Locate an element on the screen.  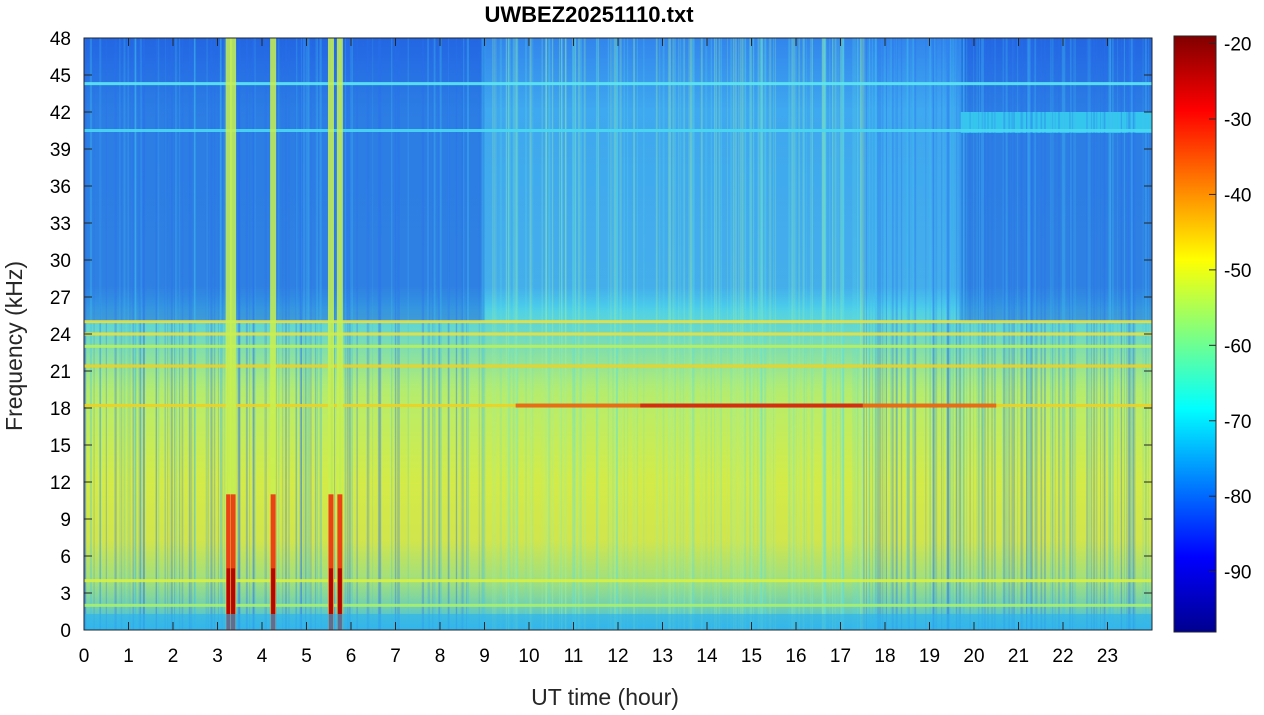
y-tick-label: 27 is located at coordinates (60, 298).